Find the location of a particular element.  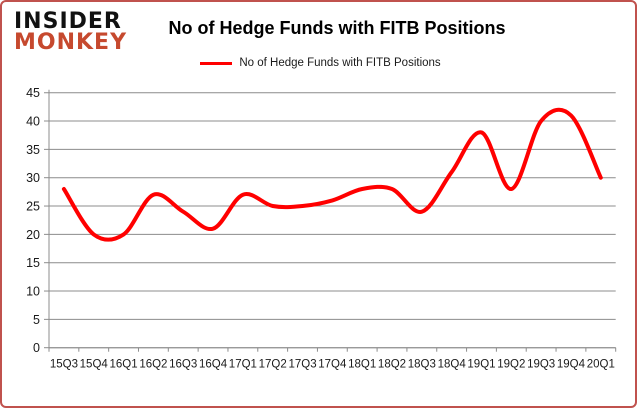

x-tick-label: 20Q1 is located at coordinates (601, 365).